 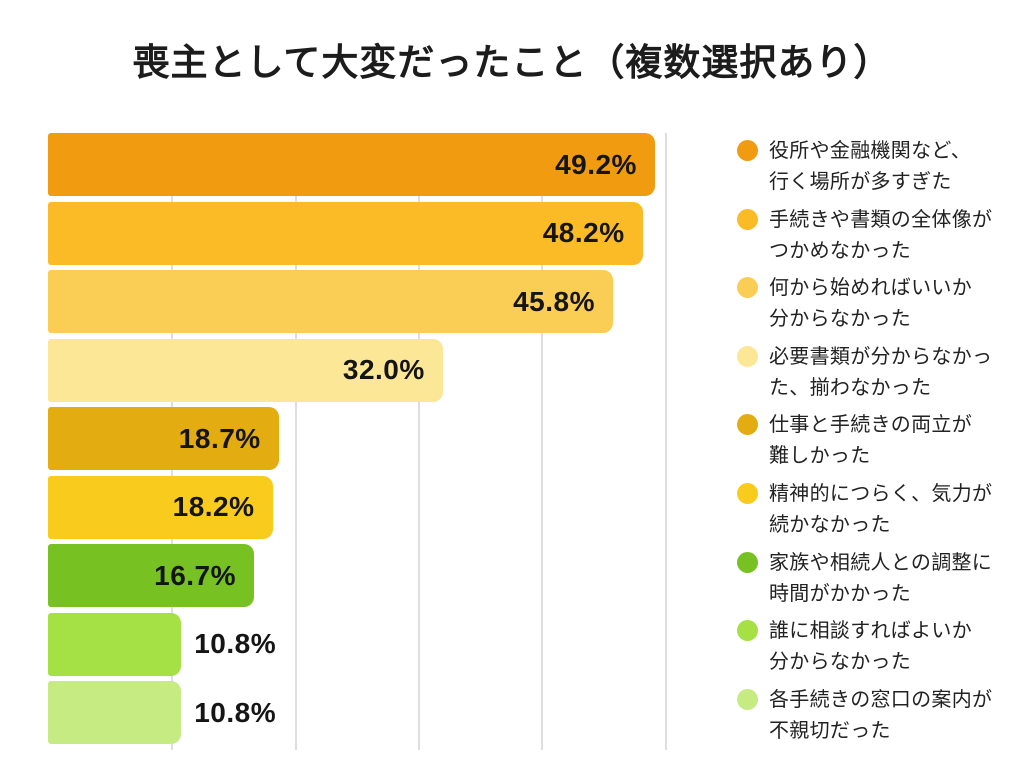 I want to click on legend-label: 各手続きの窓口の案内が 不親切だった, so click(x=881, y=715).